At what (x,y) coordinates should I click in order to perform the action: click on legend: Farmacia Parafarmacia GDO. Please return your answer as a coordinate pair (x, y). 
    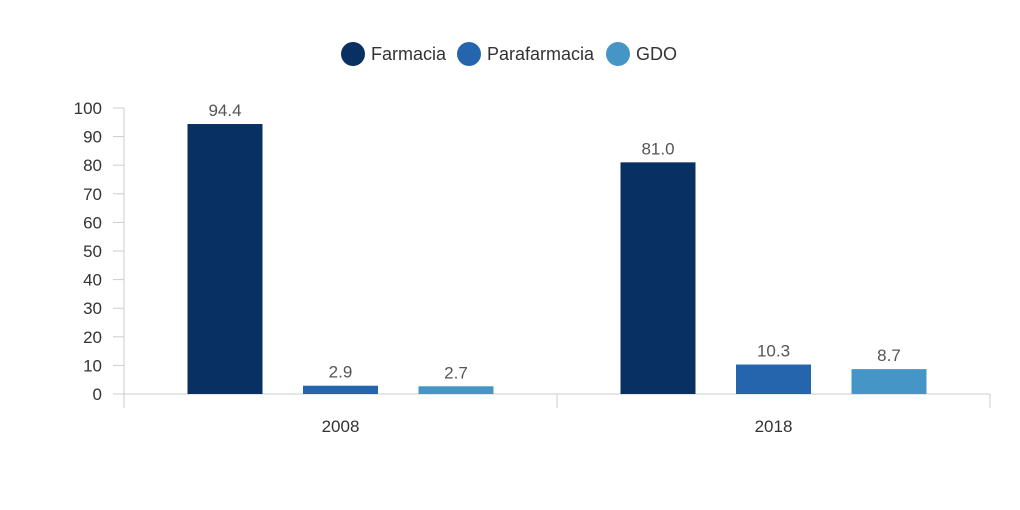
    Looking at the image, I should click on (509, 54).